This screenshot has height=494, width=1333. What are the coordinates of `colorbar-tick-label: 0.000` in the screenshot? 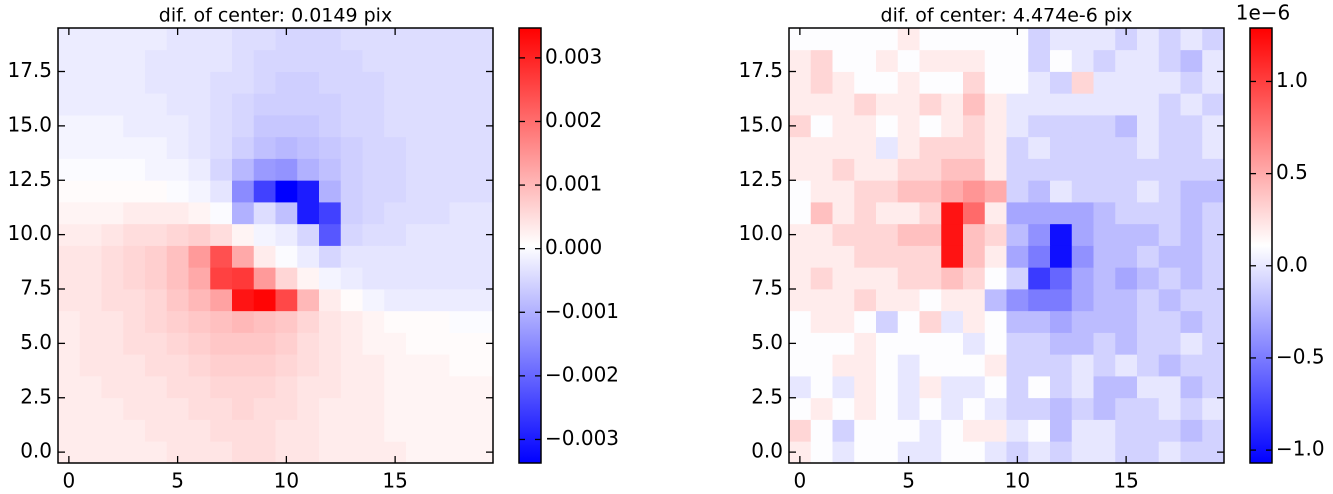 It's located at (573, 247).